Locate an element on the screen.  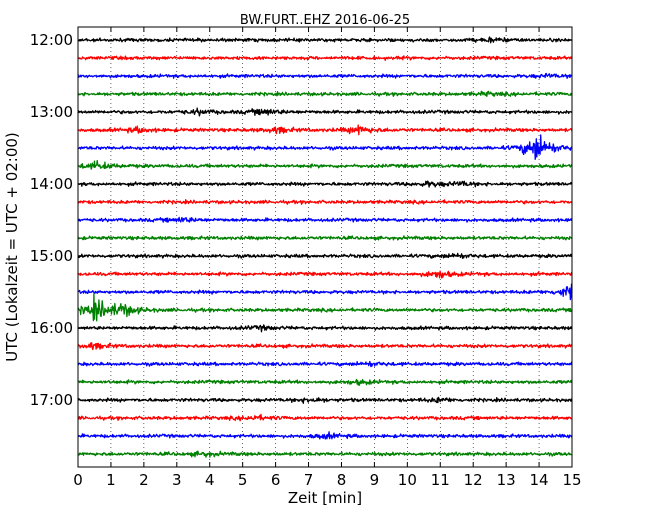
x-tick-label: 4 is located at coordinates (210, 480).